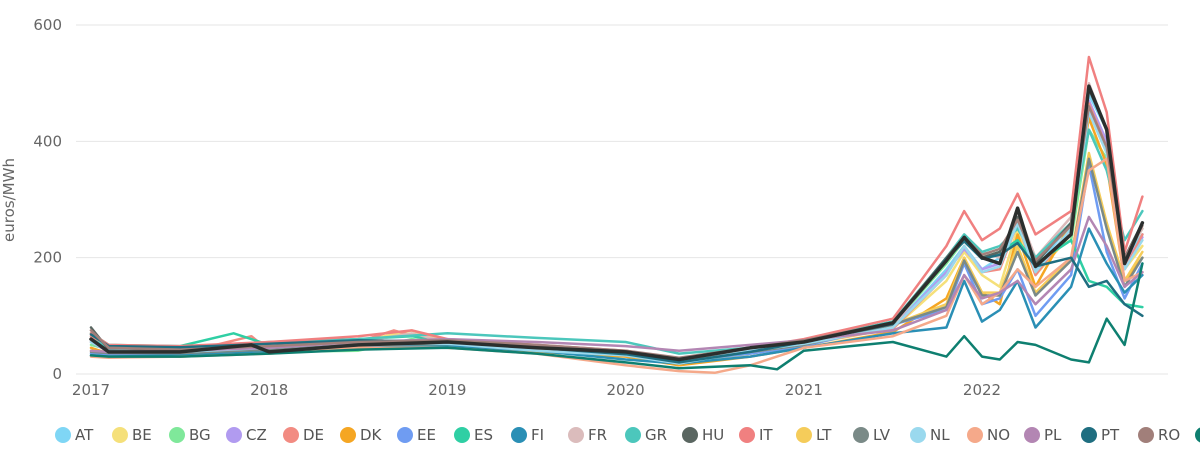  Describe the element at coordinates (713, 435) in the screenshot. I see `legend-label: HU` at that location.